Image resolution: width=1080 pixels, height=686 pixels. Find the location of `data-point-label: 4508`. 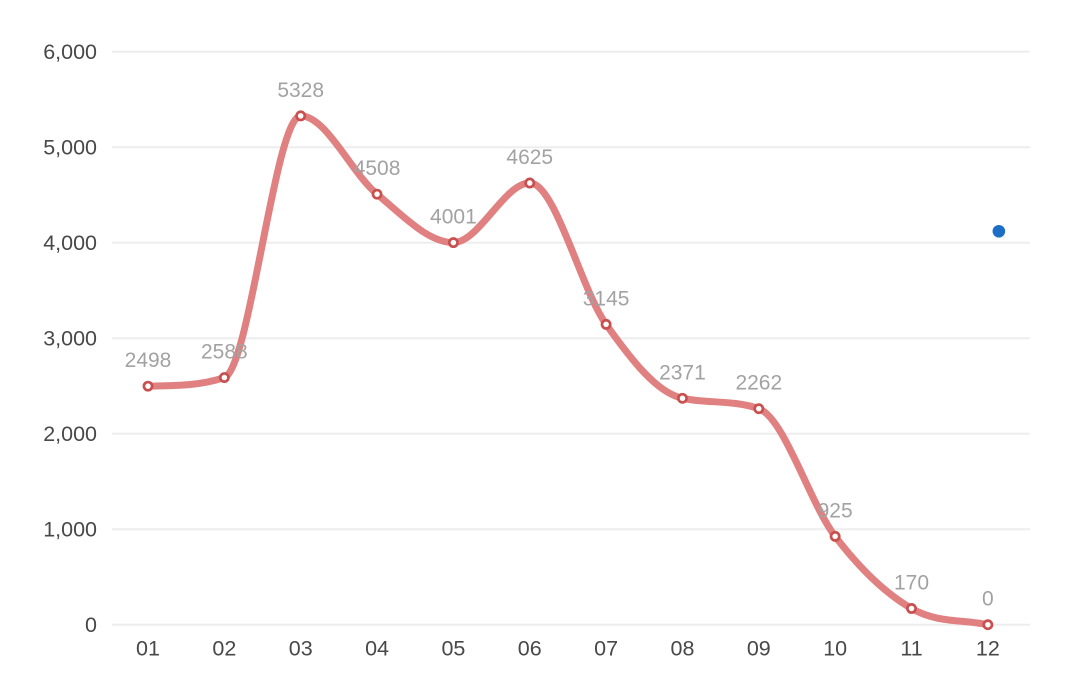

data-point-label: 4508 is located at coordinates (377, 168).